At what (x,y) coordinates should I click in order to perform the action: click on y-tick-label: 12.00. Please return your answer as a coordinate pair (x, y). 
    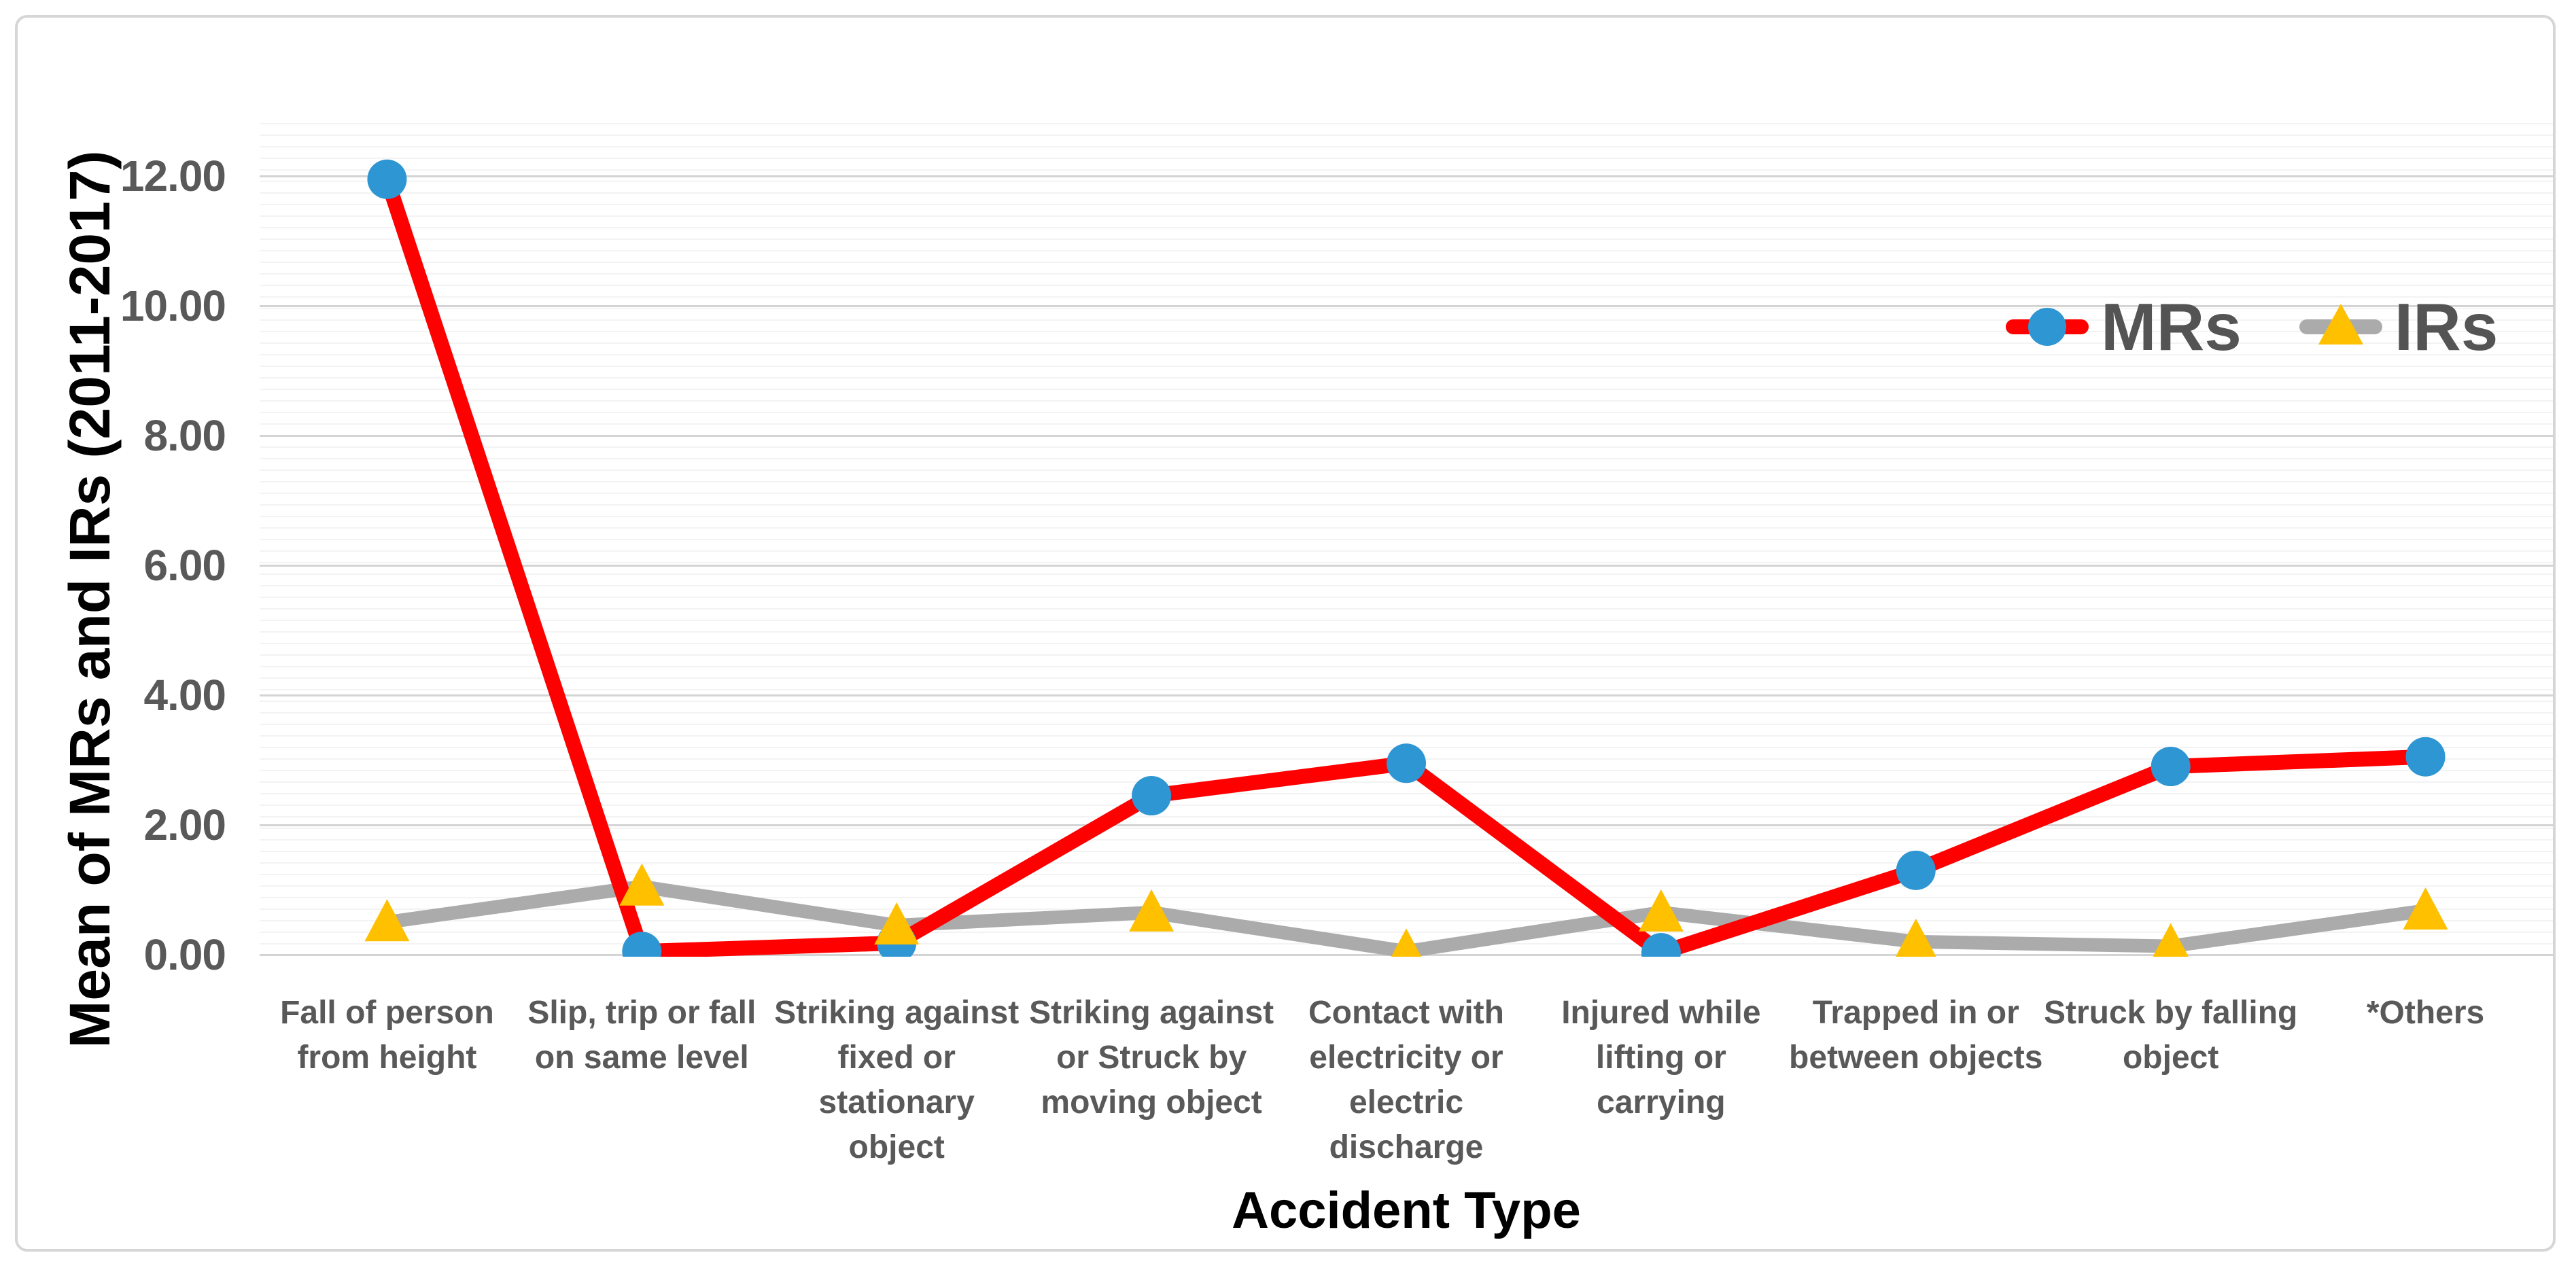
    Looking at the image, I should click on (173, 176).